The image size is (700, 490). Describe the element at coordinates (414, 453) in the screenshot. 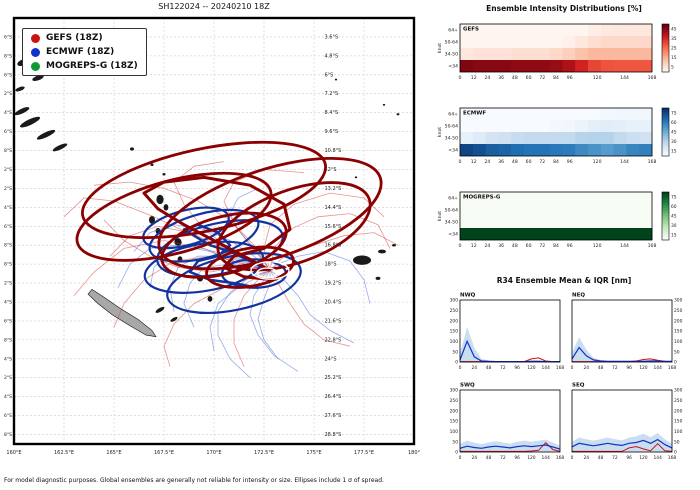

I see `lon-tick-label: 180°` at that location.